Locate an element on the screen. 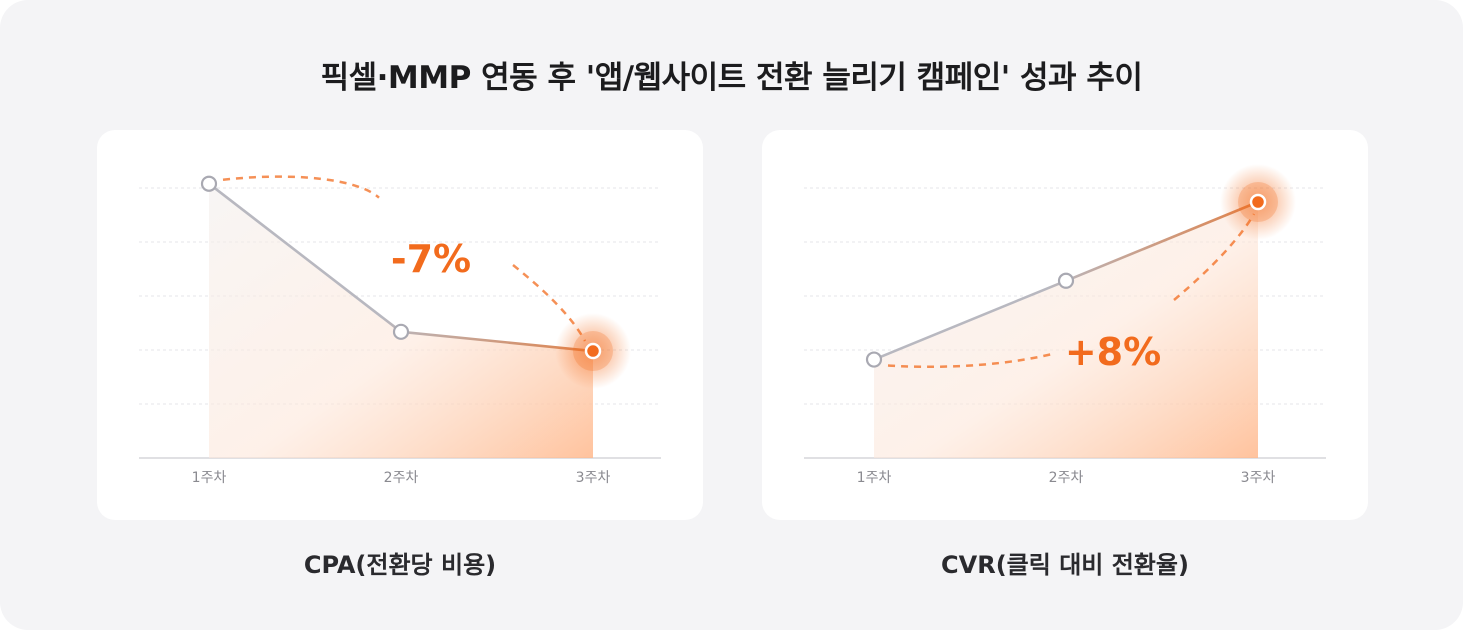  cvr-area is located at coordinates (1066, 330).